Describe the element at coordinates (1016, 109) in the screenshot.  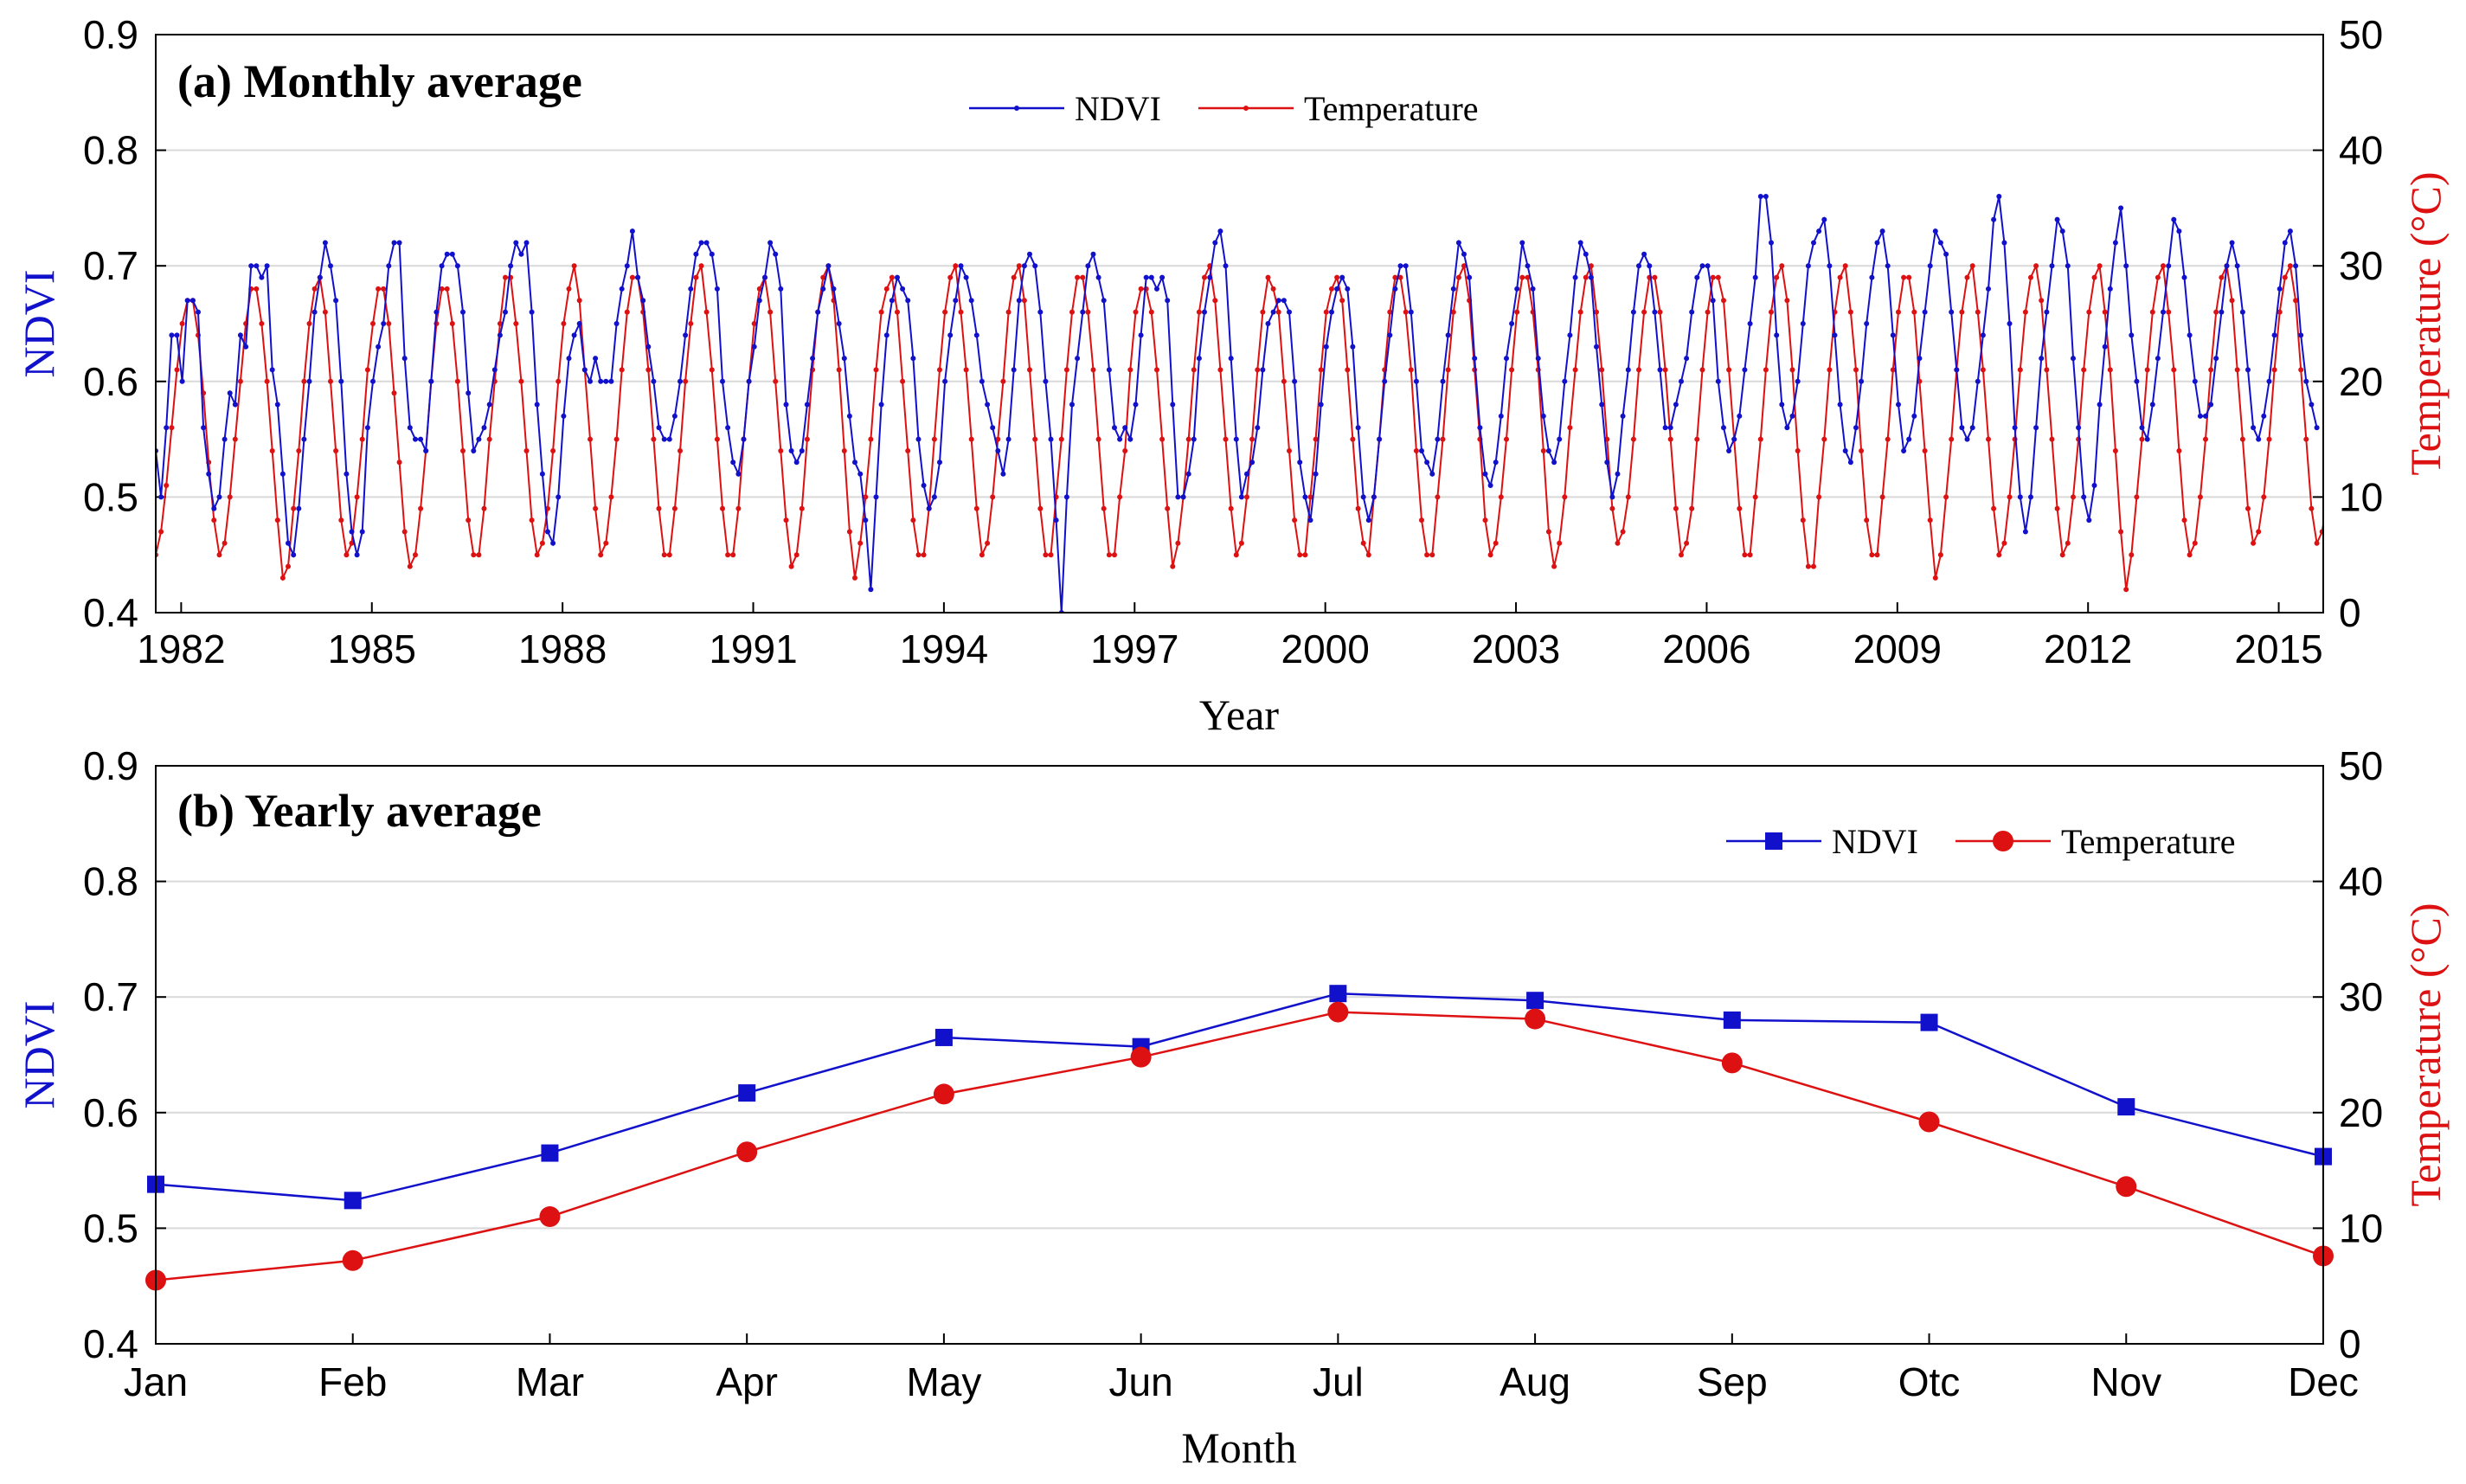
I see `legend-ndvi-marker` at that location.